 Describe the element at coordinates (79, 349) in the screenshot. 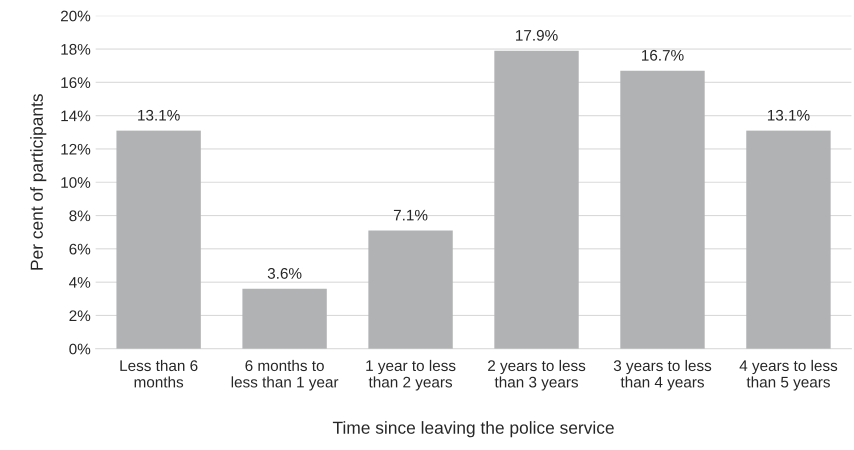

I see `y-tick-label: 0%` at that location.